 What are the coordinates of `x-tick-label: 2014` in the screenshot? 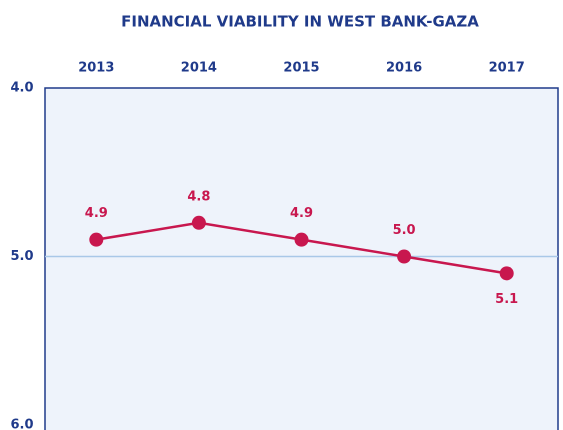 It's located at (199, 68).